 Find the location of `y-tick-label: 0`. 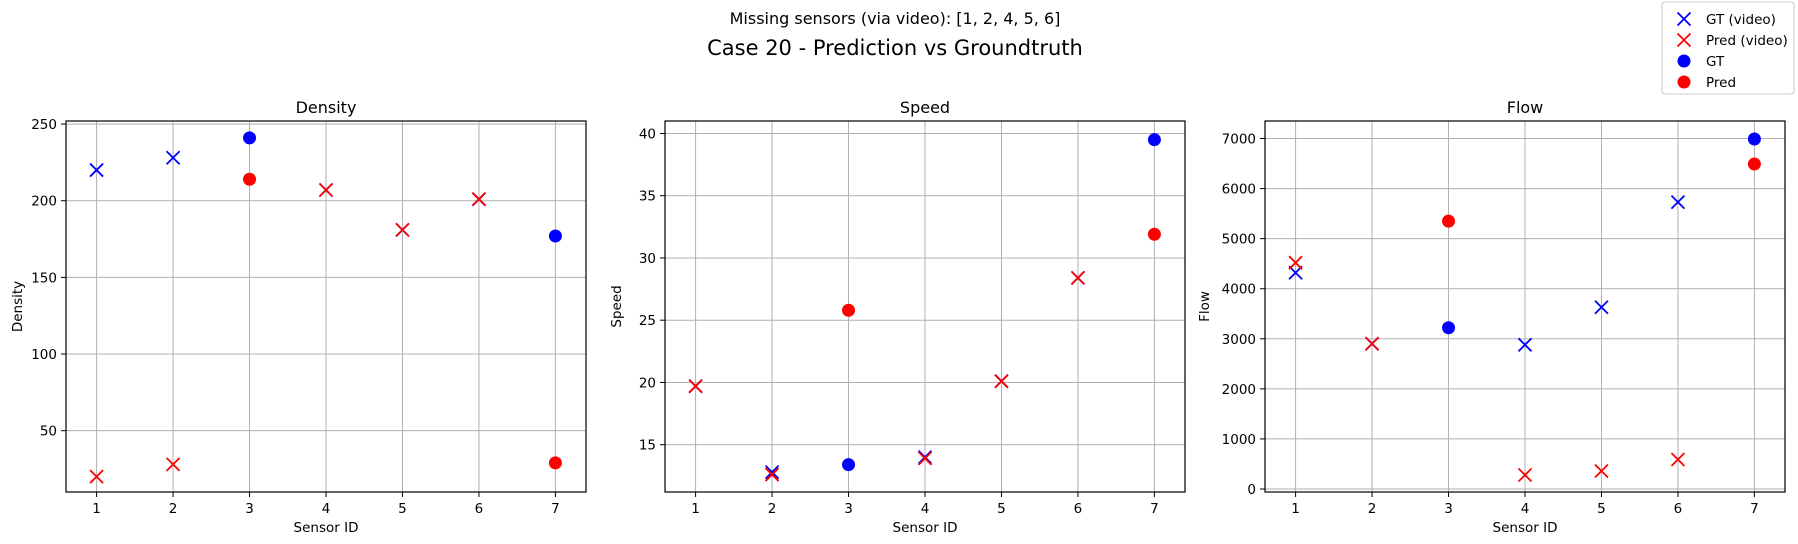

y-tick-label: 0 is located at coordinates (1251, 490).